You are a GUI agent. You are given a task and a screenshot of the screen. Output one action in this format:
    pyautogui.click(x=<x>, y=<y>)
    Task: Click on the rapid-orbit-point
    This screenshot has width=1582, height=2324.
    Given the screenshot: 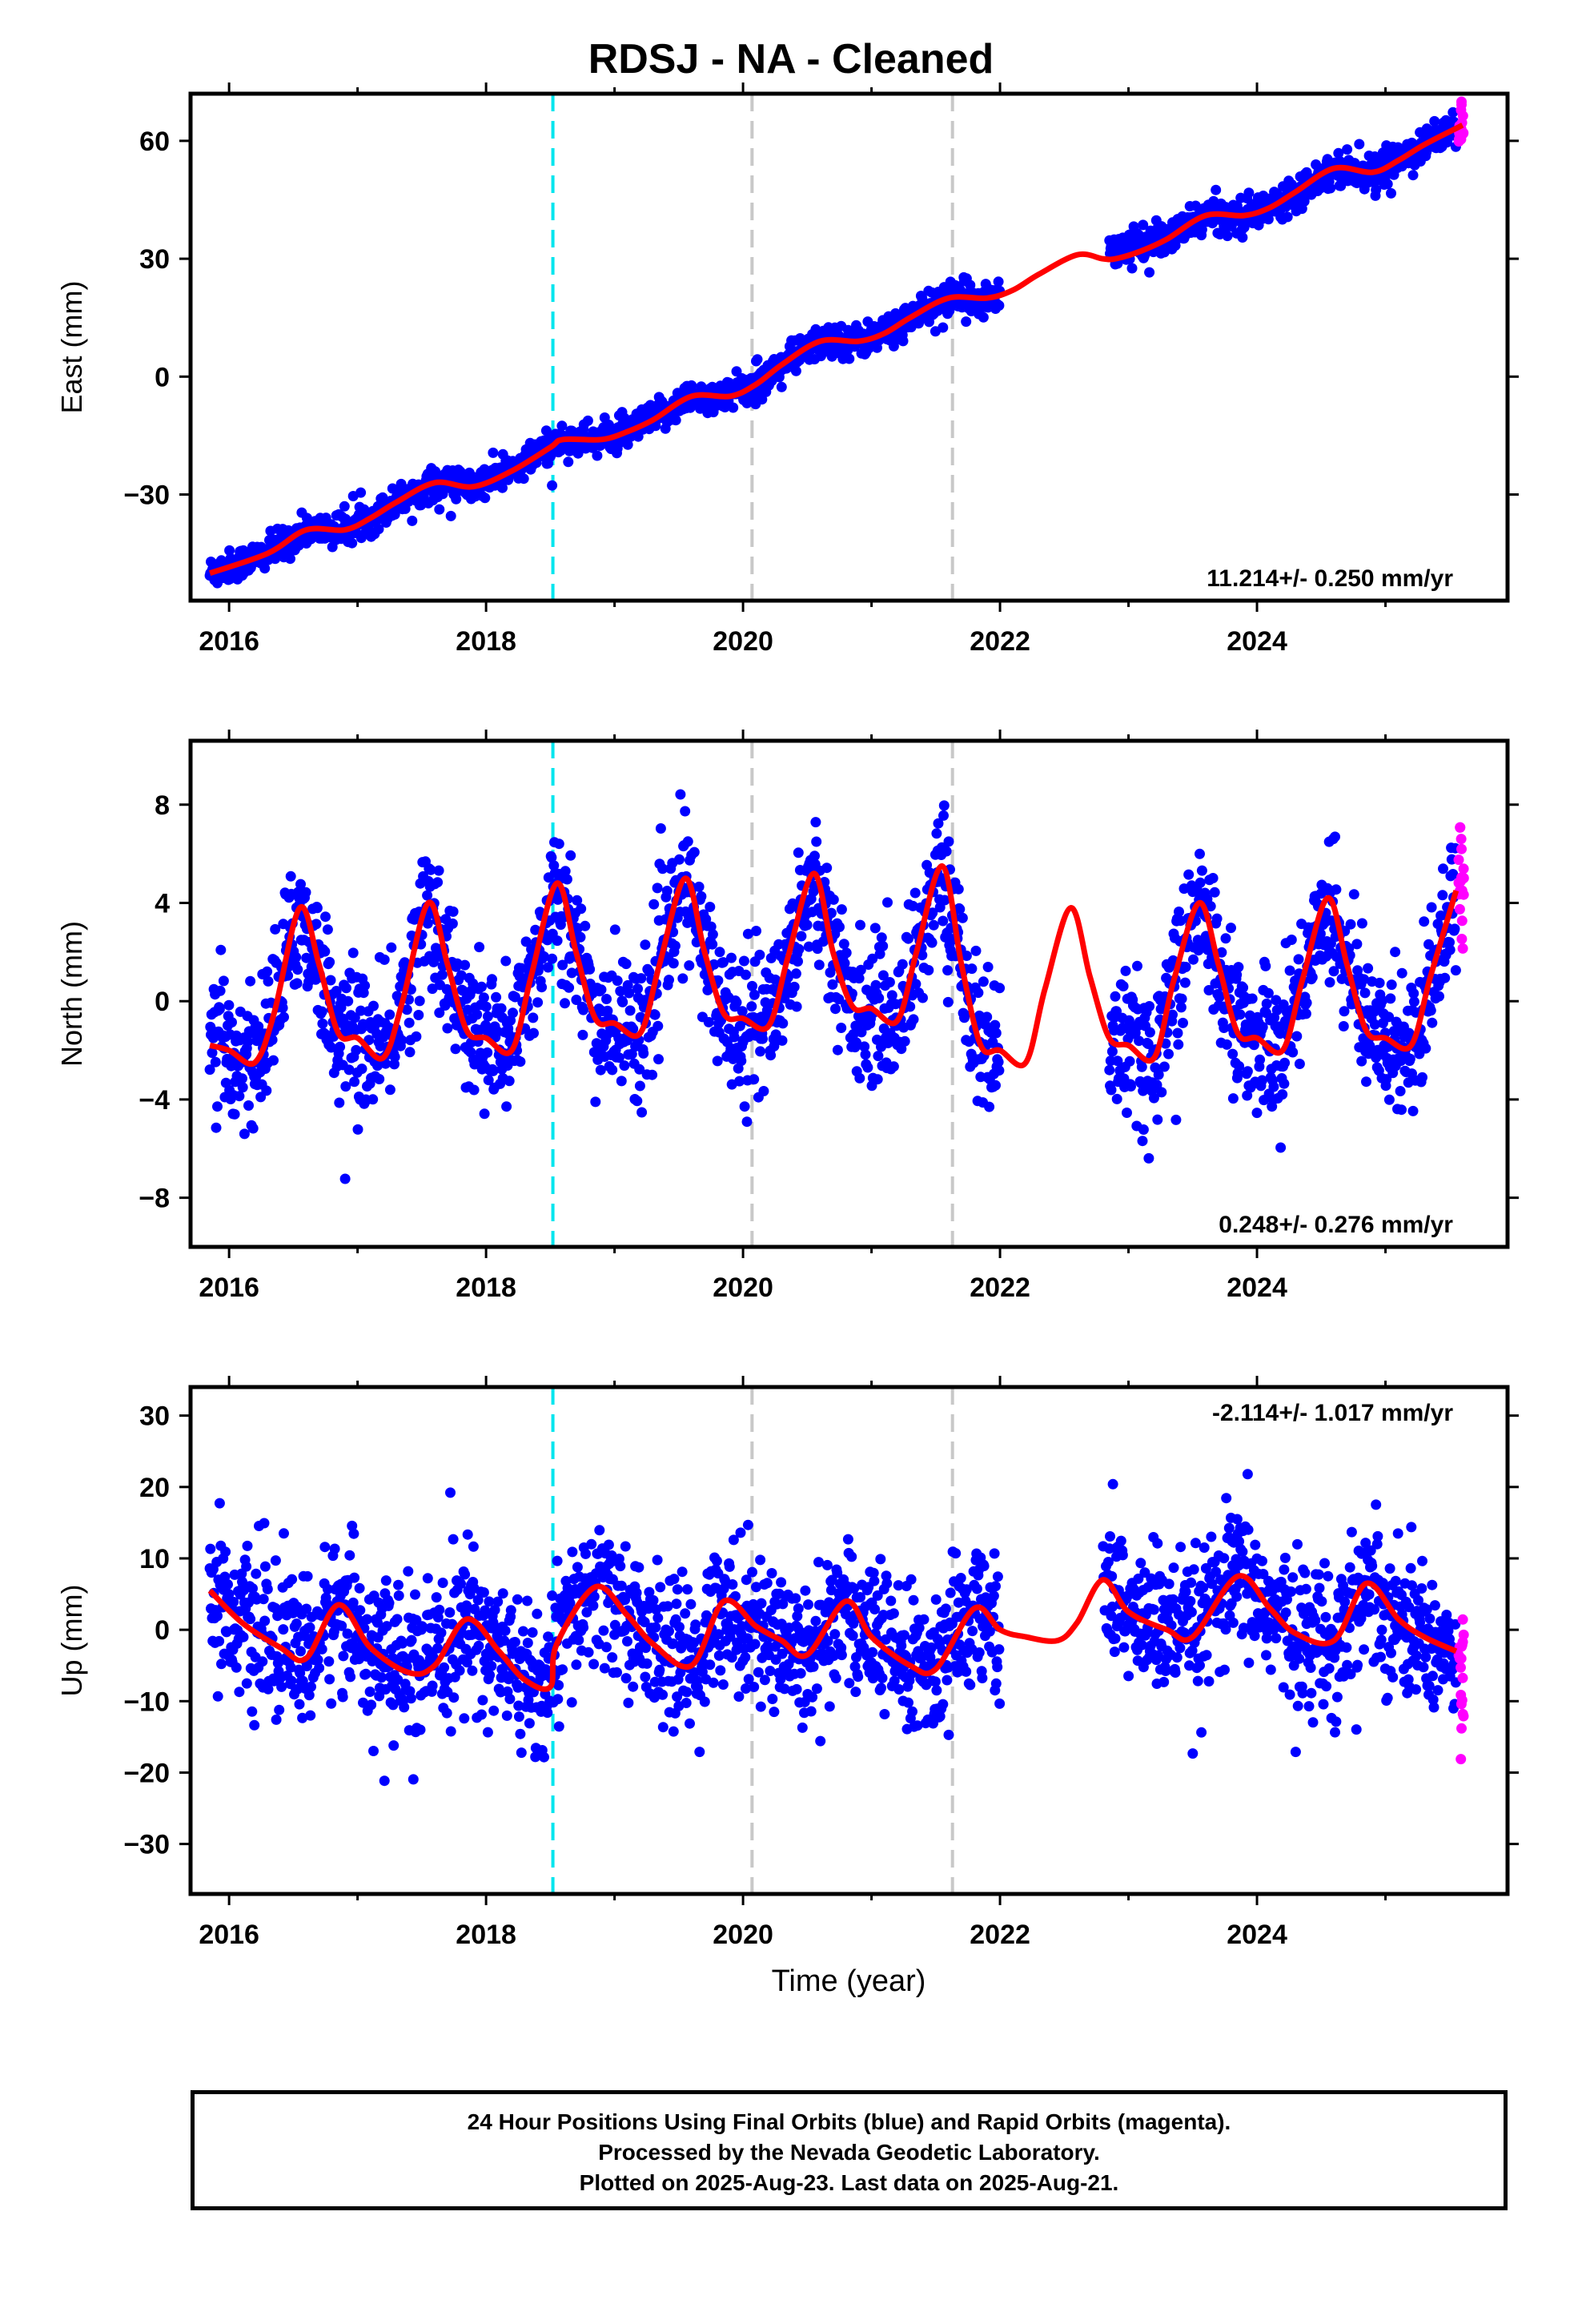 What is the action you would take?
    pyautogui.click(x=1459, y=860)
    